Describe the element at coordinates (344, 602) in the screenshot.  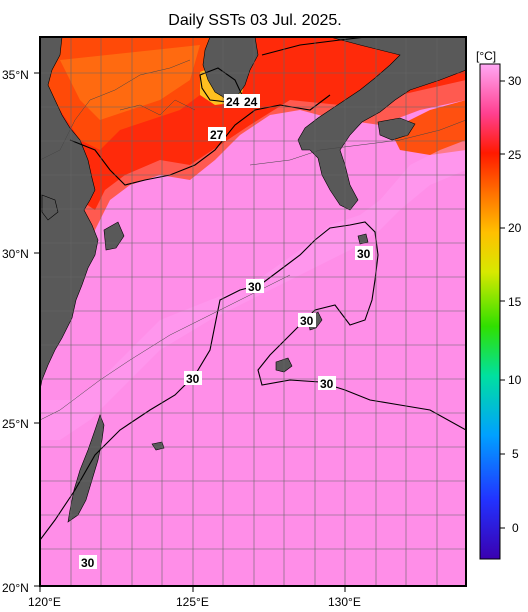
I see `lon-label: 130°E` at that location.